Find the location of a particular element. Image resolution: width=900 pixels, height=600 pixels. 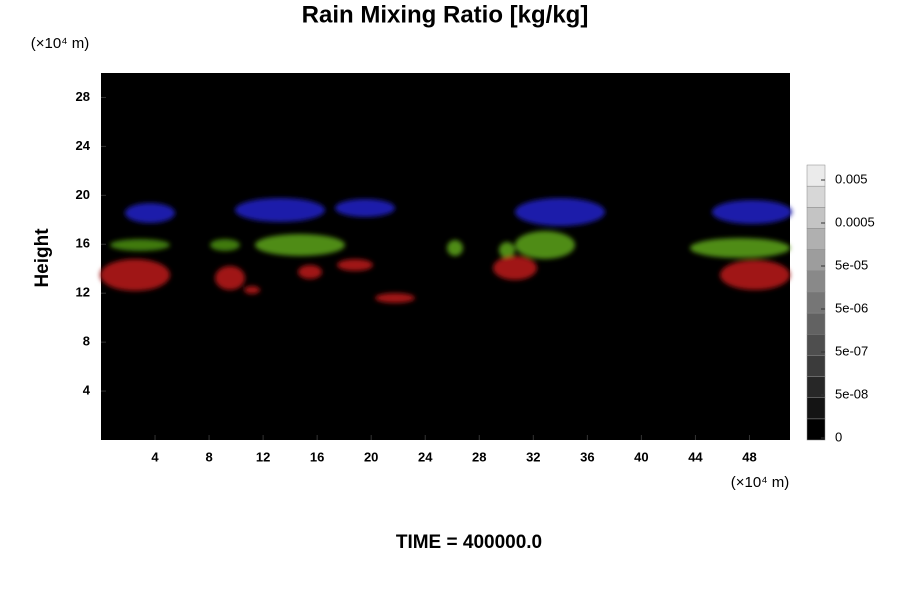

colorbar-tick-label: 5e-07 is located at coordinates (851, 350).